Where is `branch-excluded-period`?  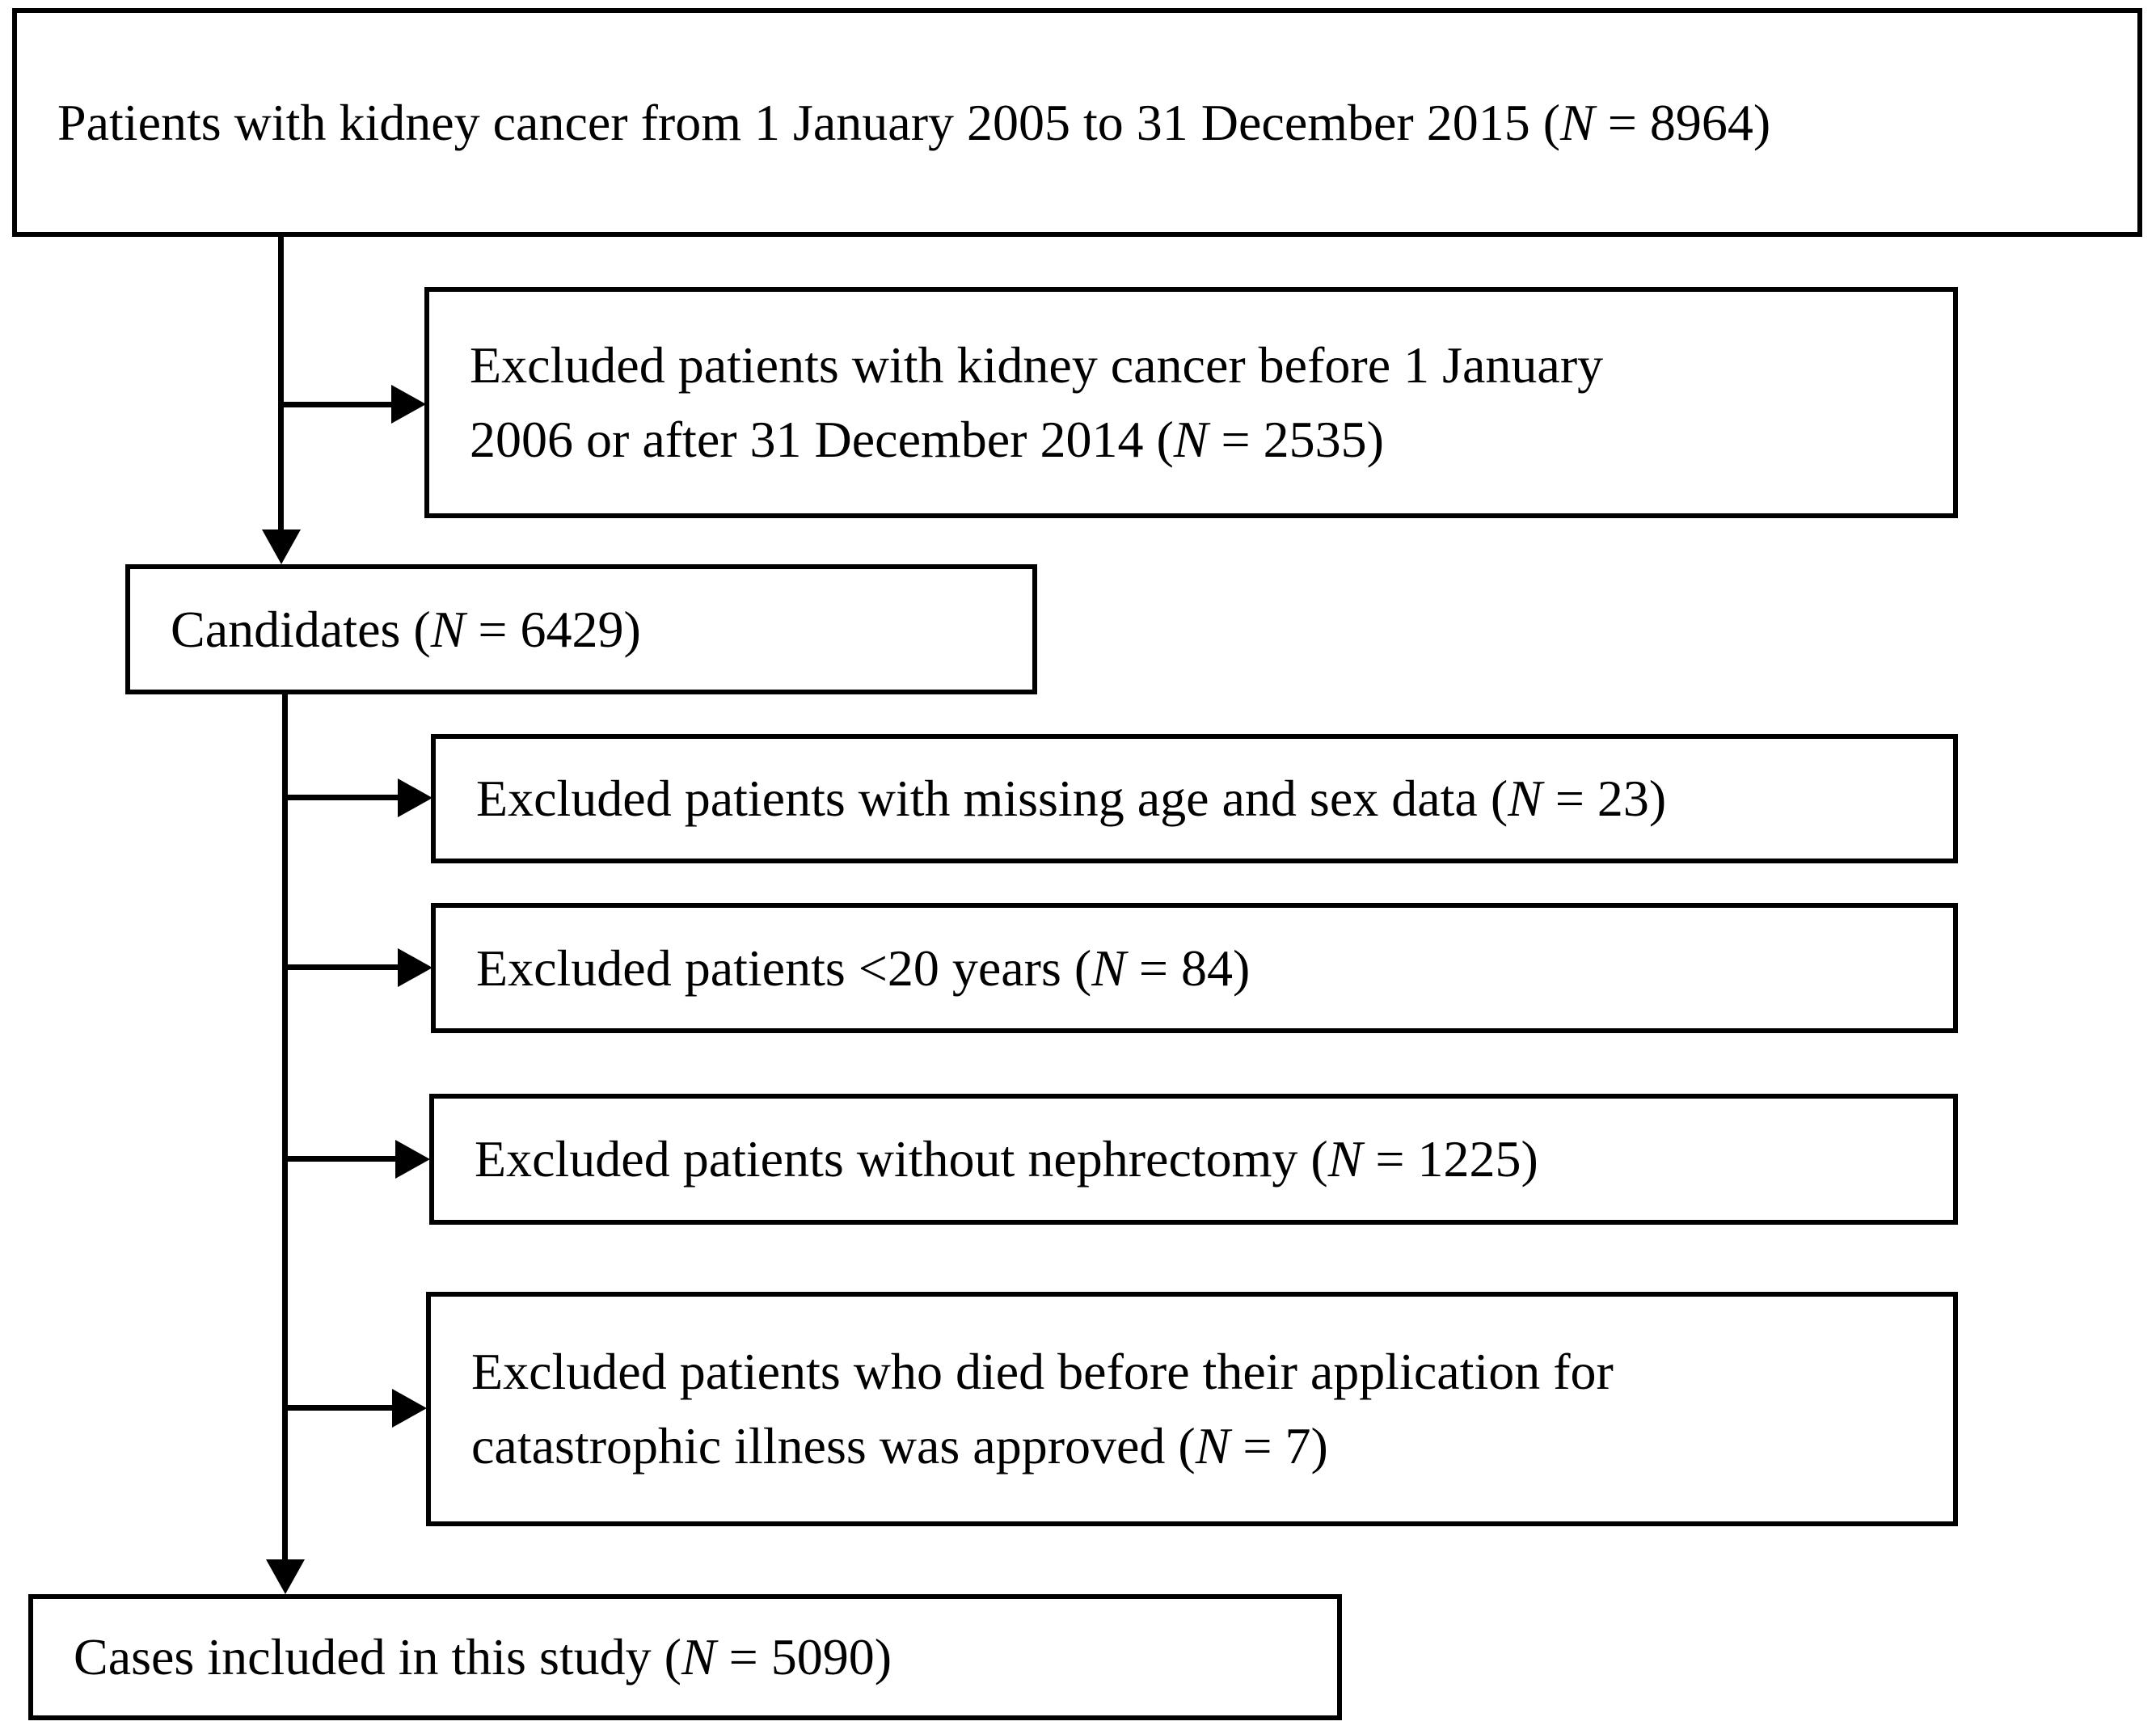 branch-excluded-period is located at coordinates (336, 404).